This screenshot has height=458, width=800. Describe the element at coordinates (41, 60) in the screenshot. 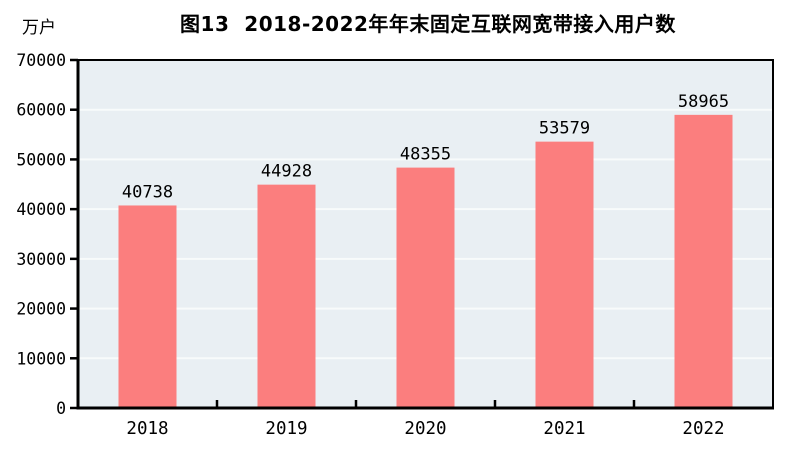

I see `y-tick-label: 70000` at that location.